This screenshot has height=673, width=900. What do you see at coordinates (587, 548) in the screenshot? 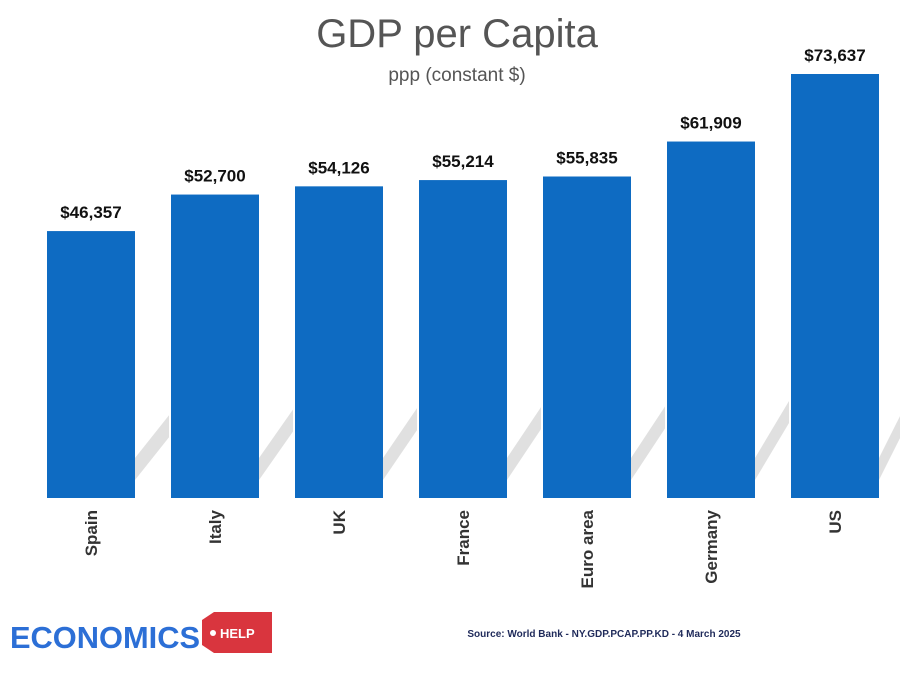
I see `category-label-euro-area: Euro area` at bounding box center [587, 548].